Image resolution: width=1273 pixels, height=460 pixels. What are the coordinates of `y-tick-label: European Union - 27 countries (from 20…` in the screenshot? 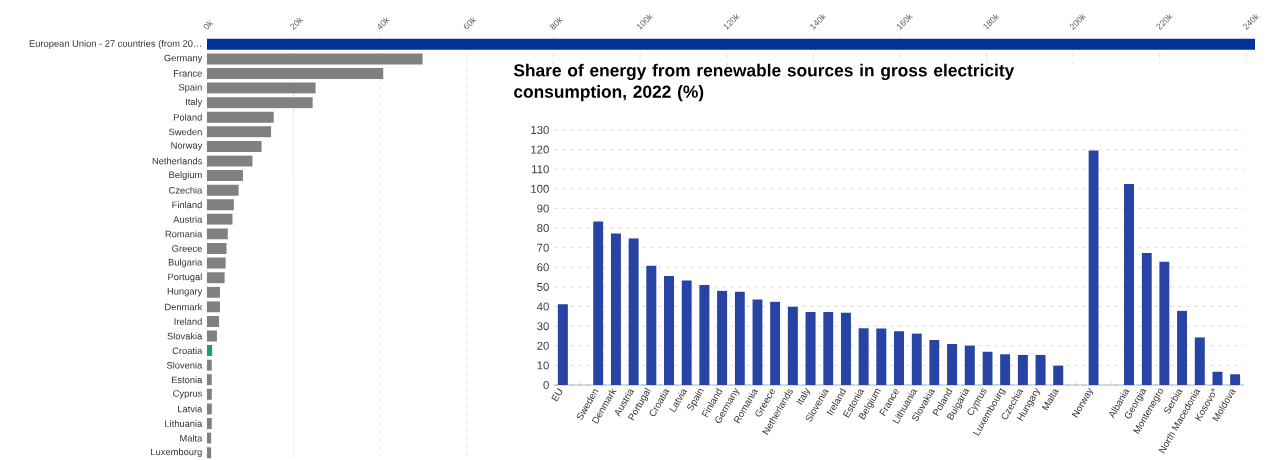 It's located at (115, 44).